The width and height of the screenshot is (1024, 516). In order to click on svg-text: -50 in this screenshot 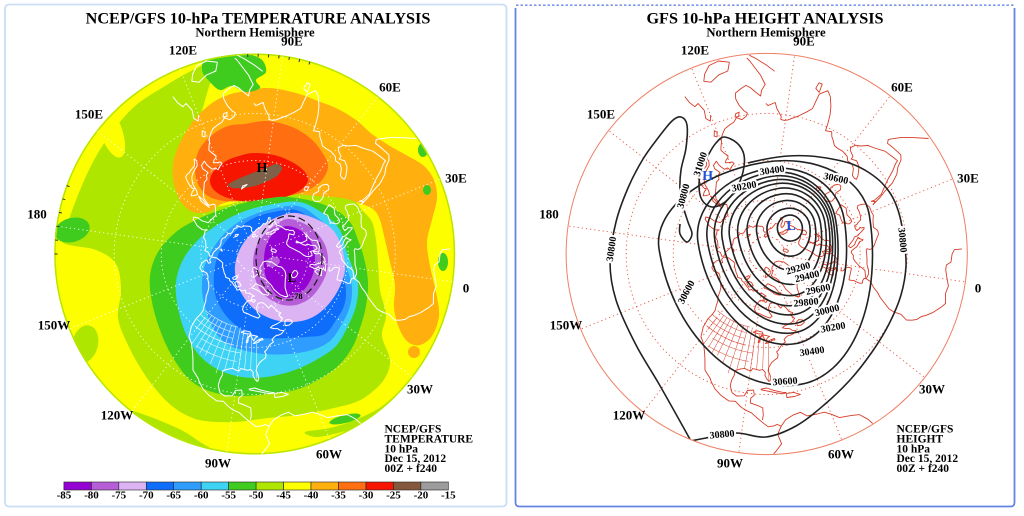, I will do `click(256, 496)`.